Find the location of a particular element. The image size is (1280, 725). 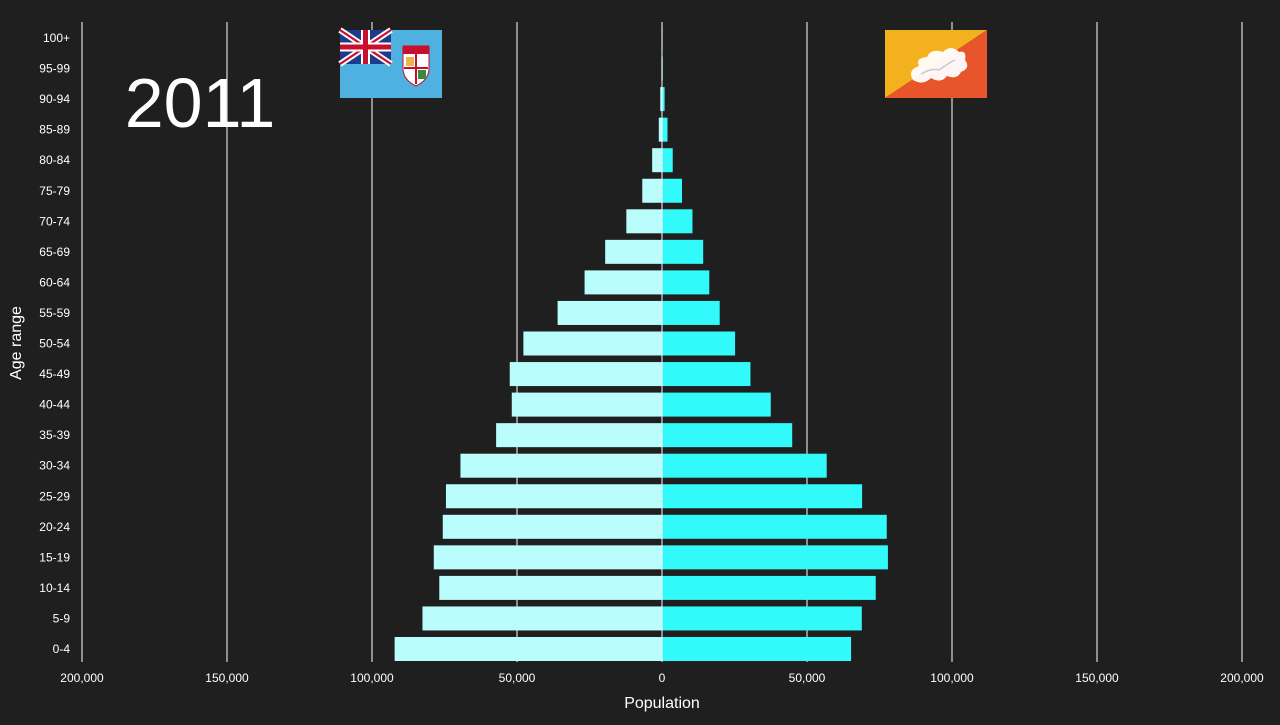

y-tick-label: 40-44 is located at coordinates (54, 405).